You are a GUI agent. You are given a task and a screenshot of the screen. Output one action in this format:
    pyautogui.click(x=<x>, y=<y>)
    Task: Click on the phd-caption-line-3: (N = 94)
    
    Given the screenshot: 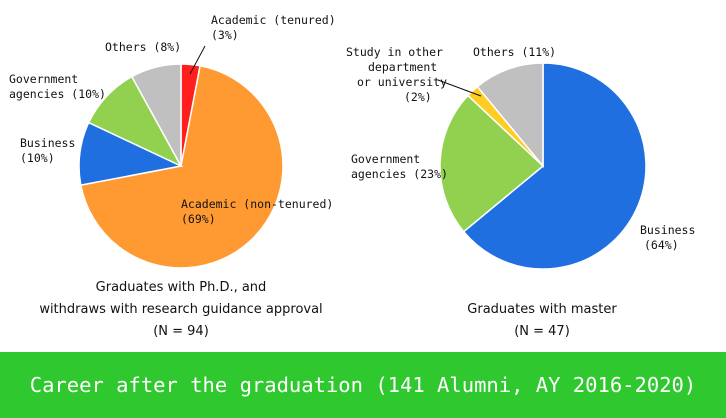 What is the action you would take?
    pyautogui.click(x=181, y=331)
    